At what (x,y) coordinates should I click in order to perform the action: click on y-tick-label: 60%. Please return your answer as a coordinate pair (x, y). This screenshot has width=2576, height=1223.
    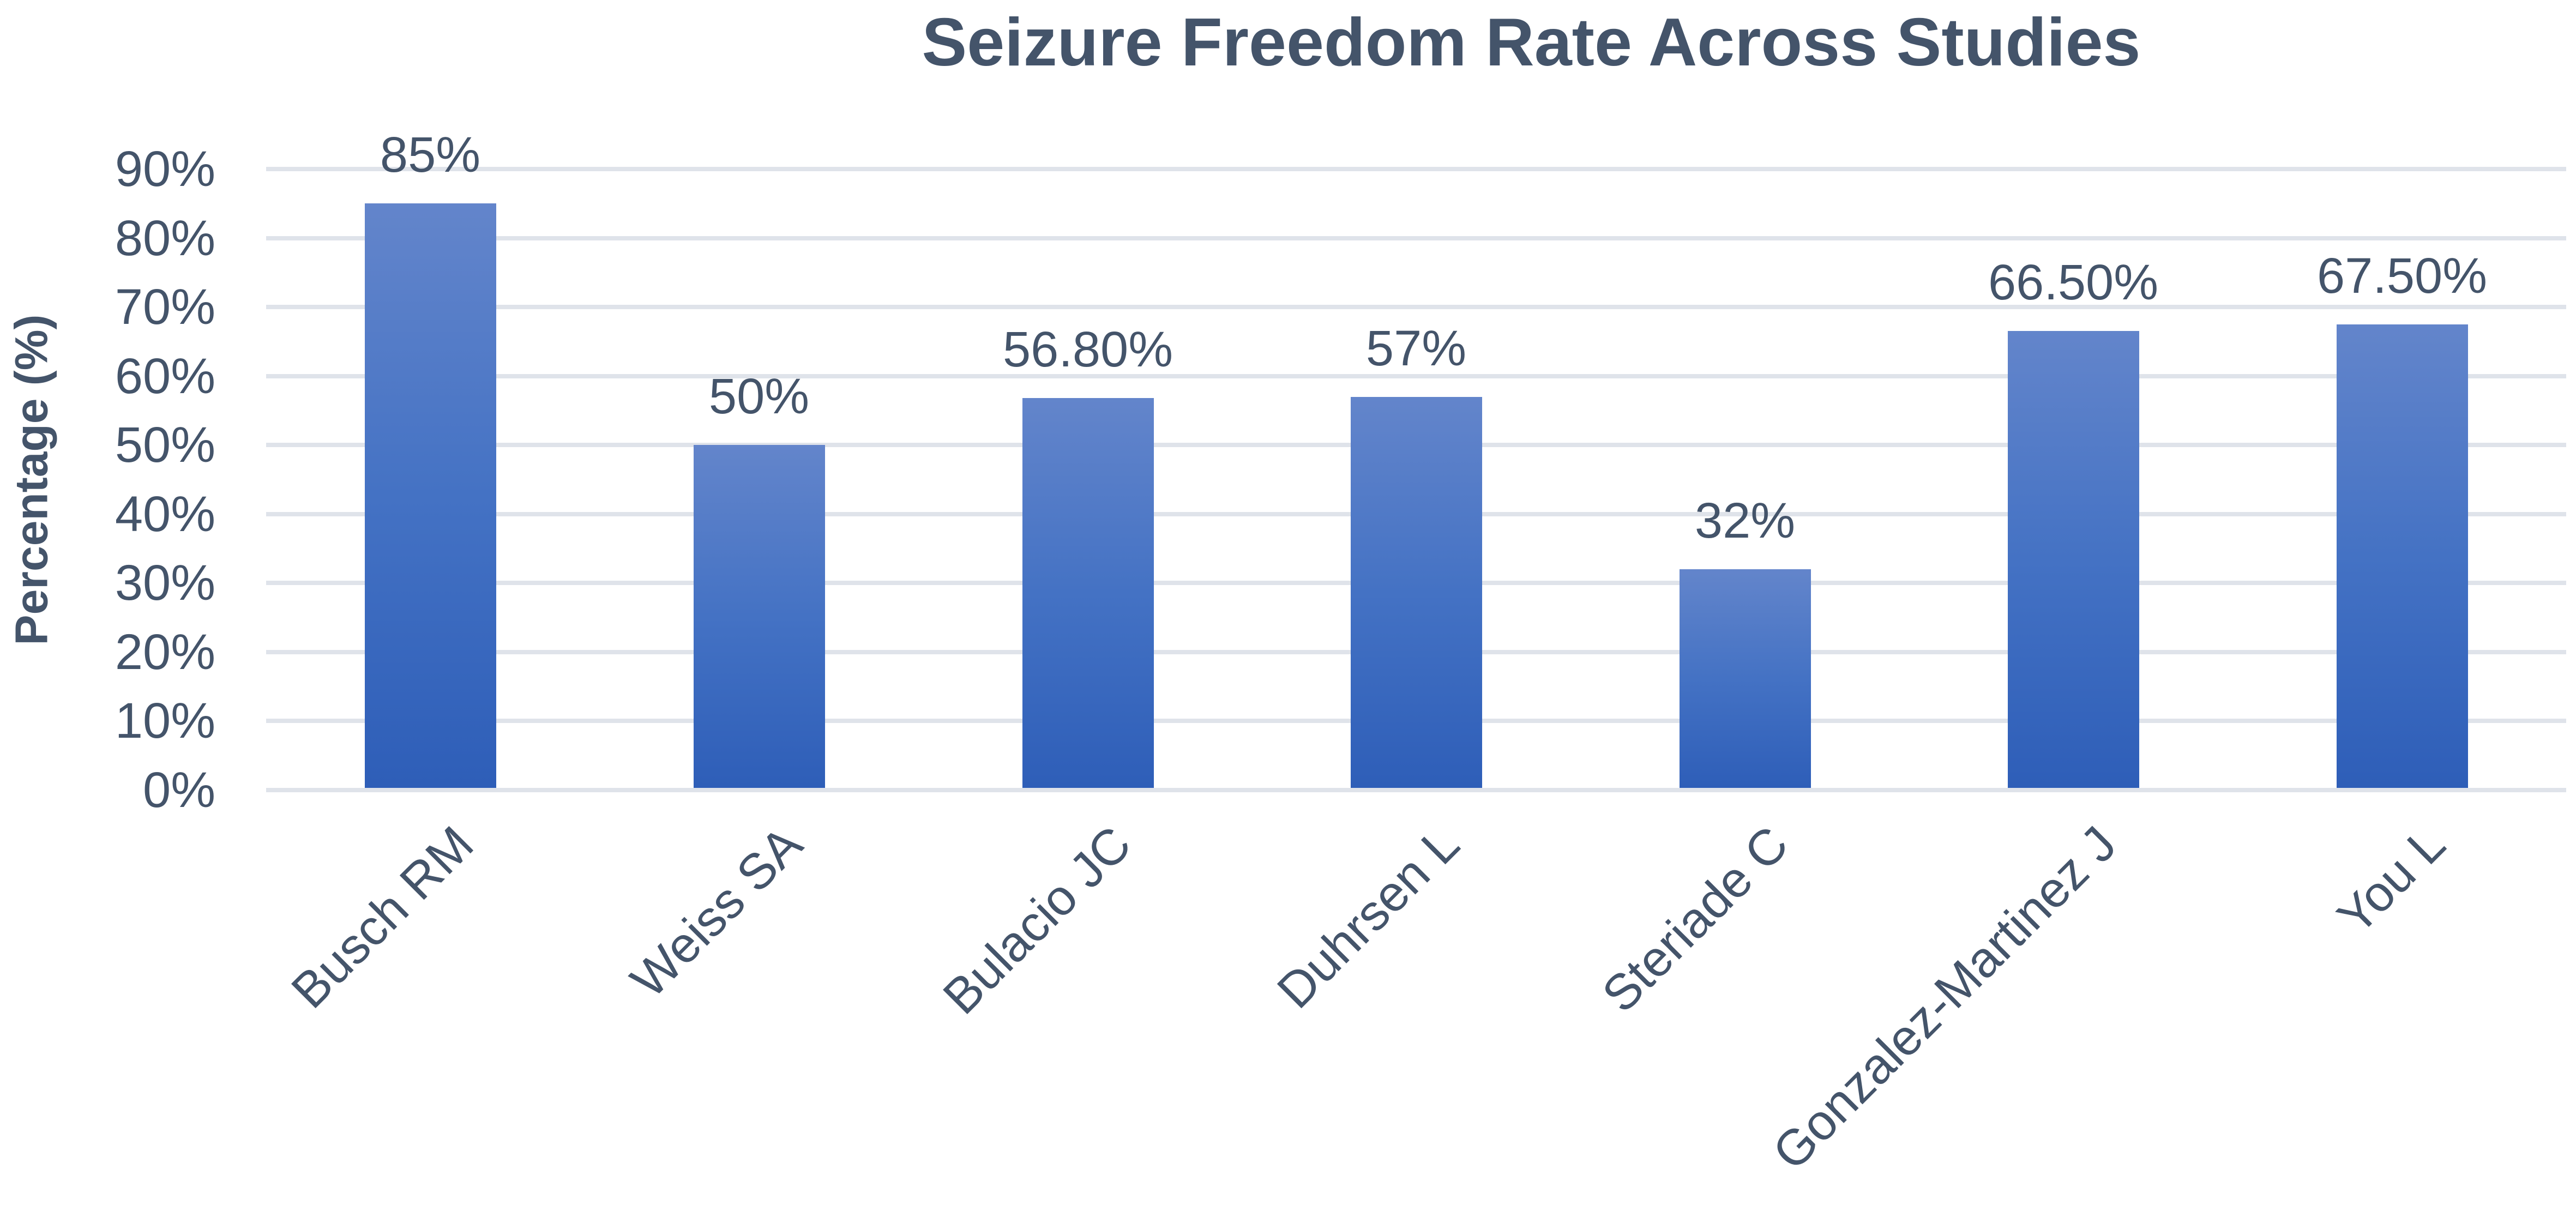
    Looking at the image, I should click on (165, 376).